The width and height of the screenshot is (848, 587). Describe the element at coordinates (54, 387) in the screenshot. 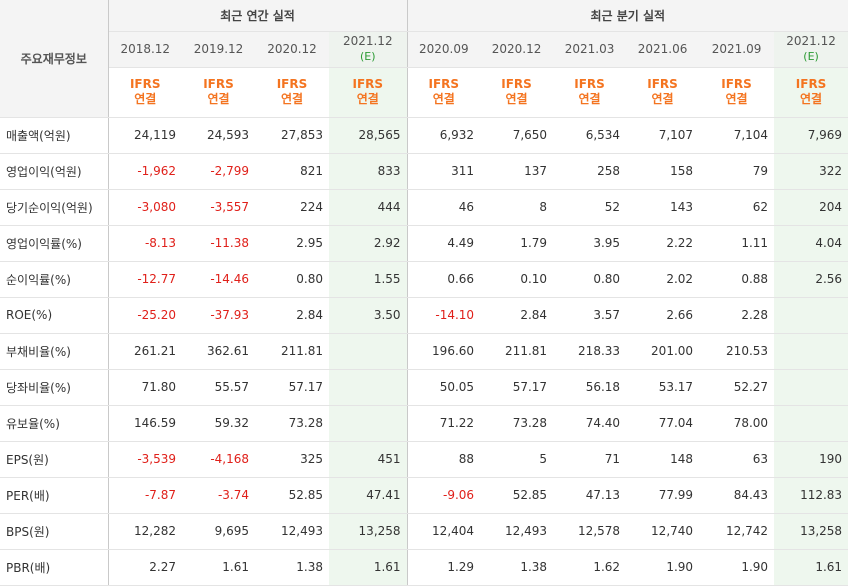

I see `row-label: 당좌비율(%)` at that location.